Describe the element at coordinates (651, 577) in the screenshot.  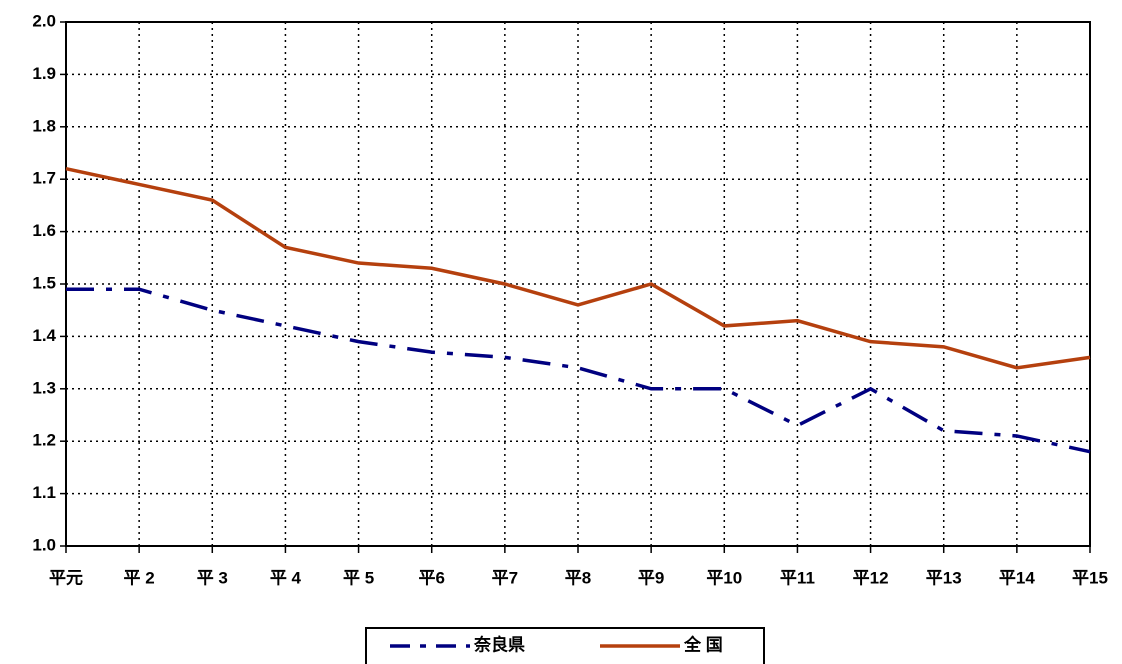
I see `x-tick-label: 平9` at that location.